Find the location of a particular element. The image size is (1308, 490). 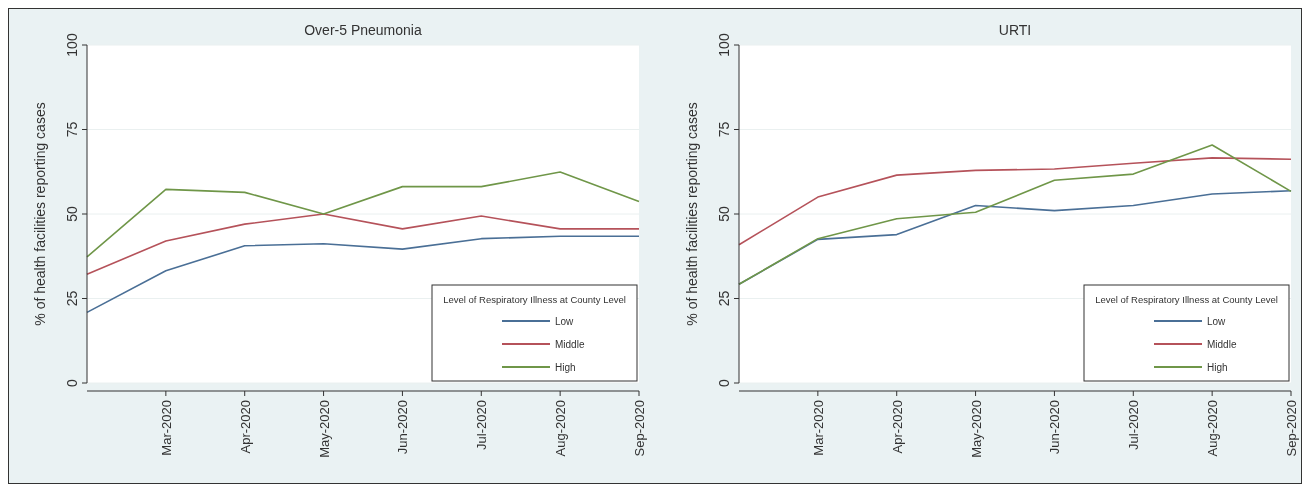

chart-title: Over-5 Pneumonia is located at coordinates (363, 30).